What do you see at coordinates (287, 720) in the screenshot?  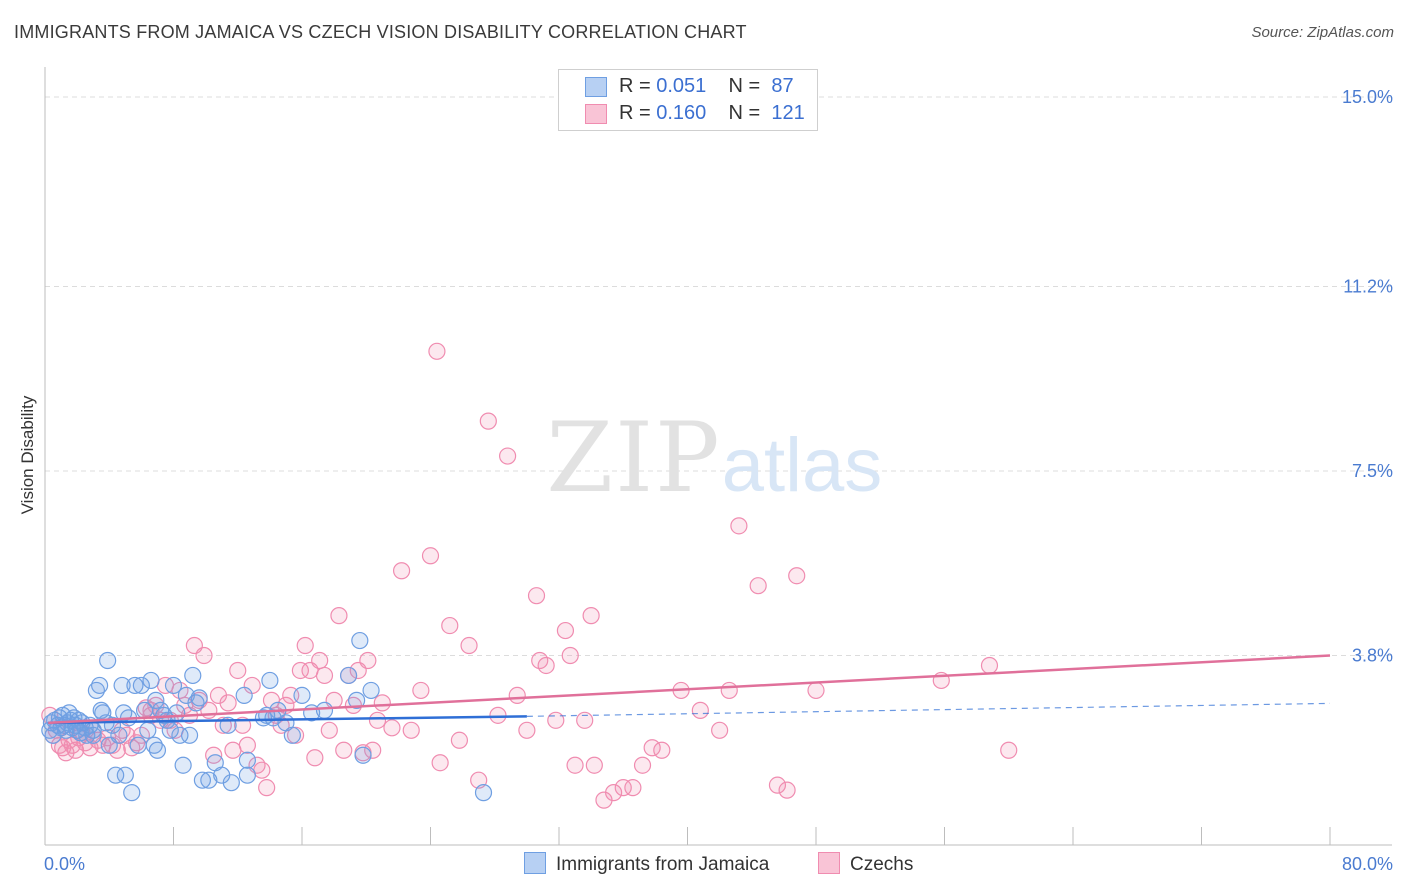 I see `trend-line-jamaica` at bounding box center [287, 720].